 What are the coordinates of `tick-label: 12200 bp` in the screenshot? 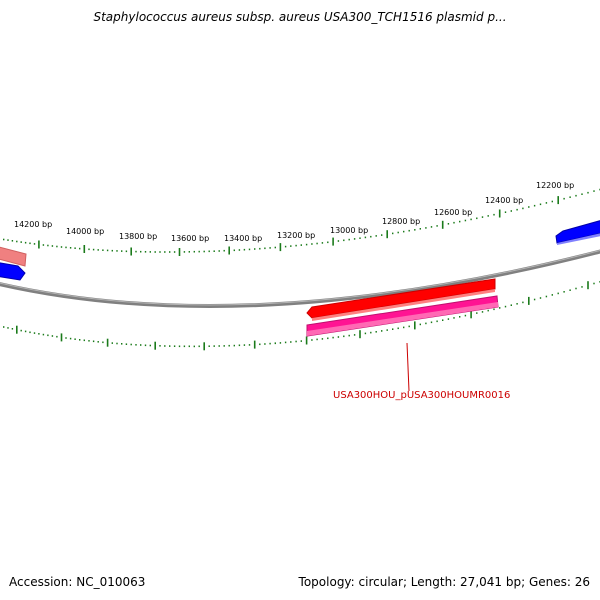 It's located at (555, 185).